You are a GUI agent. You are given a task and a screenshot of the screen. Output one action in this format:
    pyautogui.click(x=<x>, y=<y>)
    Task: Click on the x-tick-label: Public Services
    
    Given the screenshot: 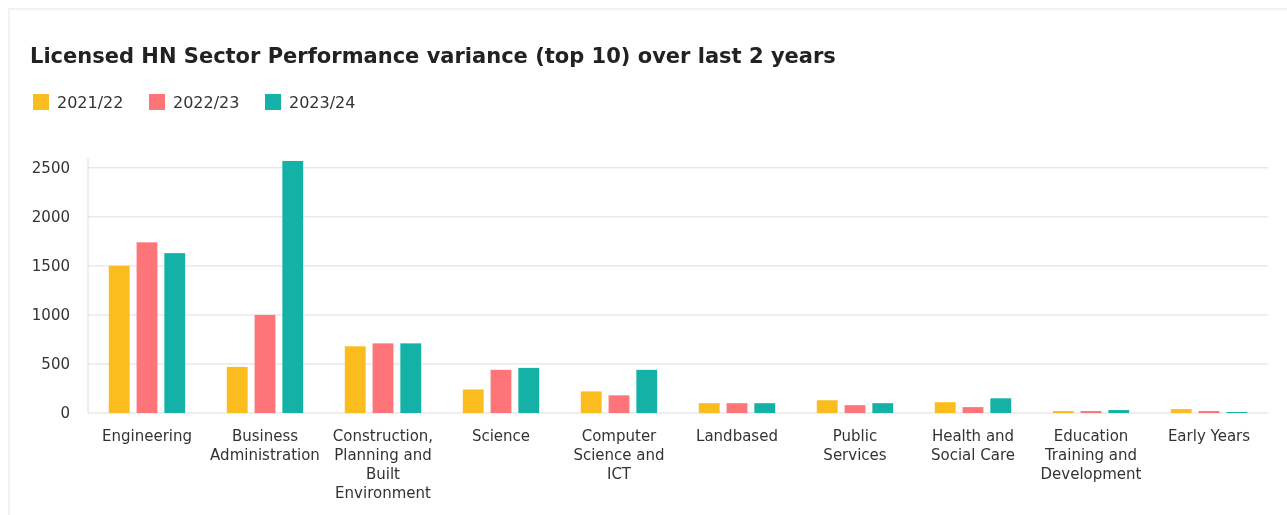 What is the action you would take?
    pyautogui.click(x=855, y=445)
    